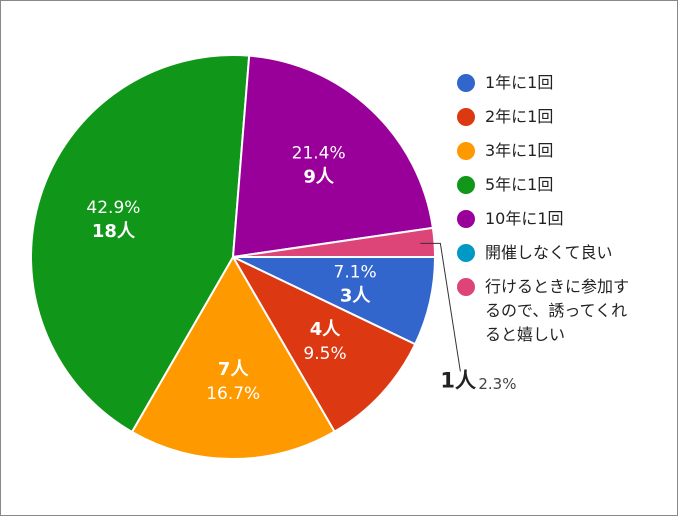  What do you see at coordinates (497, 384) in the screenshot?
I see `percent-label: 2.3%` at bounding box center [497, 384].